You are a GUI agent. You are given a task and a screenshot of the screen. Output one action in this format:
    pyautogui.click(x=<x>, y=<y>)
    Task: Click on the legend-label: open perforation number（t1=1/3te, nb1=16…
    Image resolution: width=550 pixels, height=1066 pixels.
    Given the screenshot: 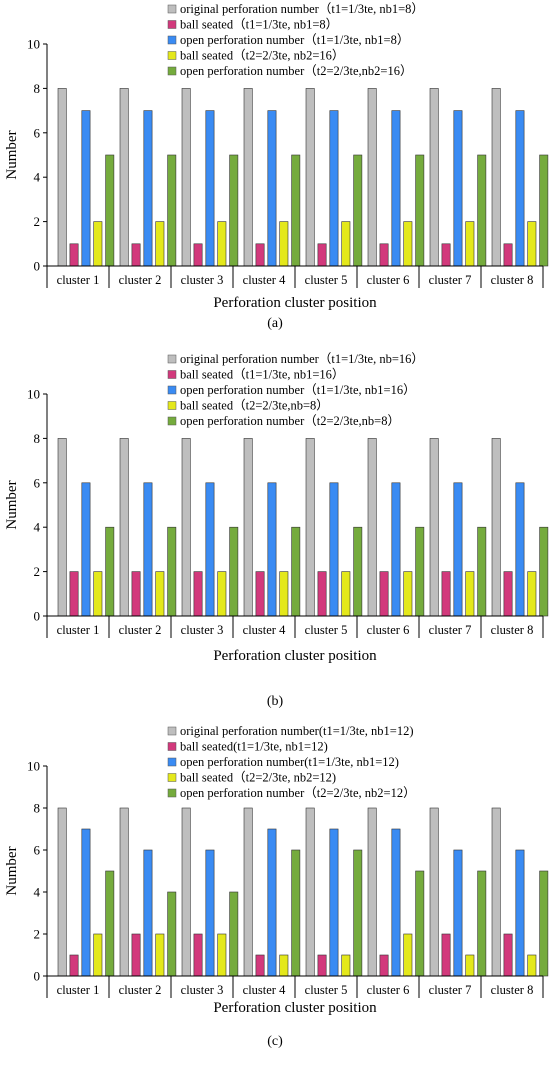 What is the action you would take?
    pyautogui.click(x=298, y=390)
    